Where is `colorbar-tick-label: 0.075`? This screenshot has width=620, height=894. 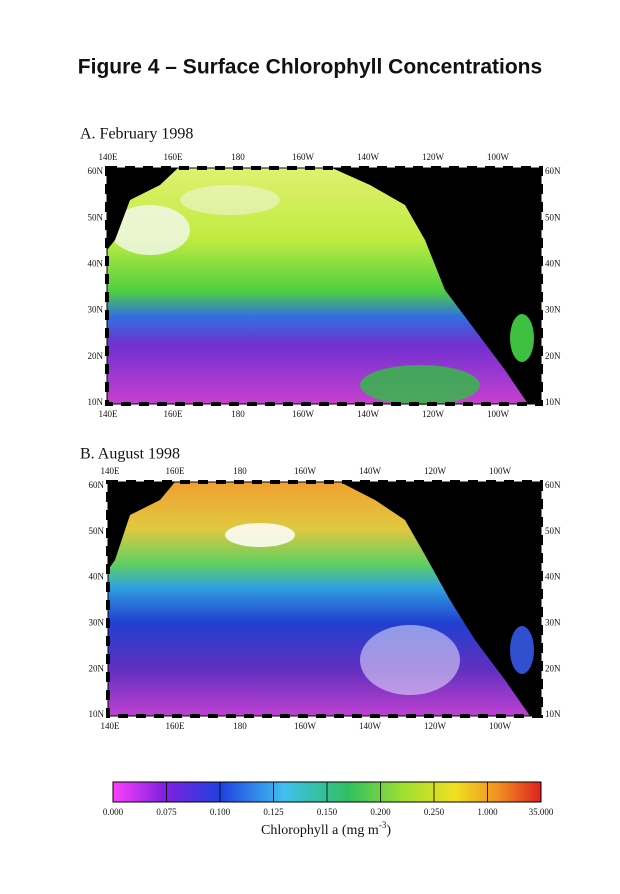
colorbar-tick-label: 0.075 is located at coordinates (166, 812).